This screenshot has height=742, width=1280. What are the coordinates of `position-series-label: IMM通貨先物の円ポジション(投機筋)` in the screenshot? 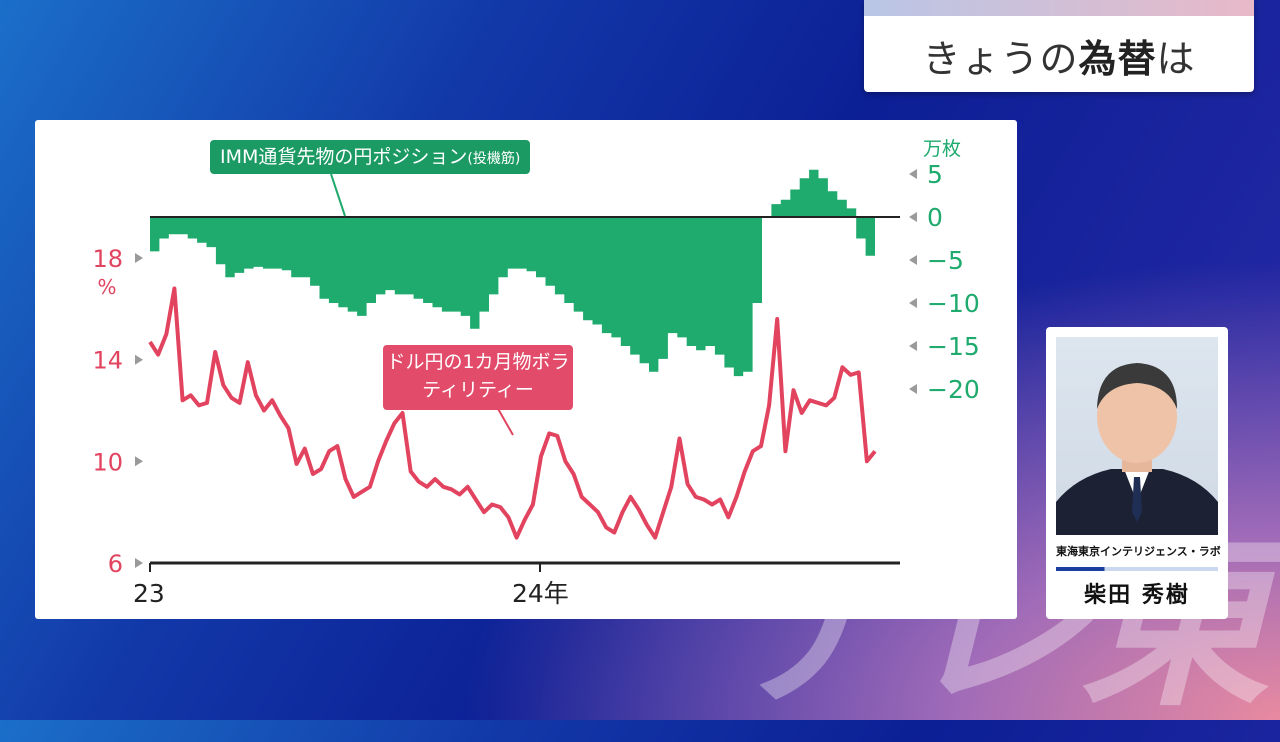 It's located at (370, 157).